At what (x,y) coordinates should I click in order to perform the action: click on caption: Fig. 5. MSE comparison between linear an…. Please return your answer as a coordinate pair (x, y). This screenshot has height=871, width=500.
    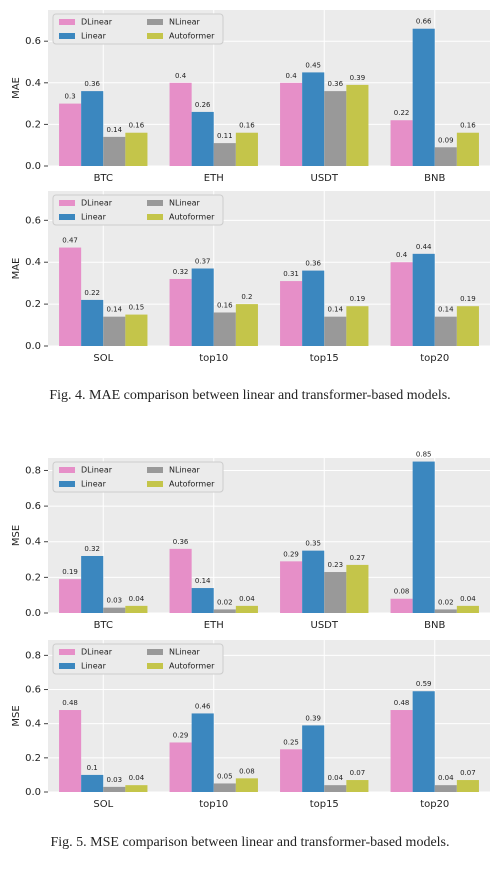
    Looking at the image, I should click on (249, 842).